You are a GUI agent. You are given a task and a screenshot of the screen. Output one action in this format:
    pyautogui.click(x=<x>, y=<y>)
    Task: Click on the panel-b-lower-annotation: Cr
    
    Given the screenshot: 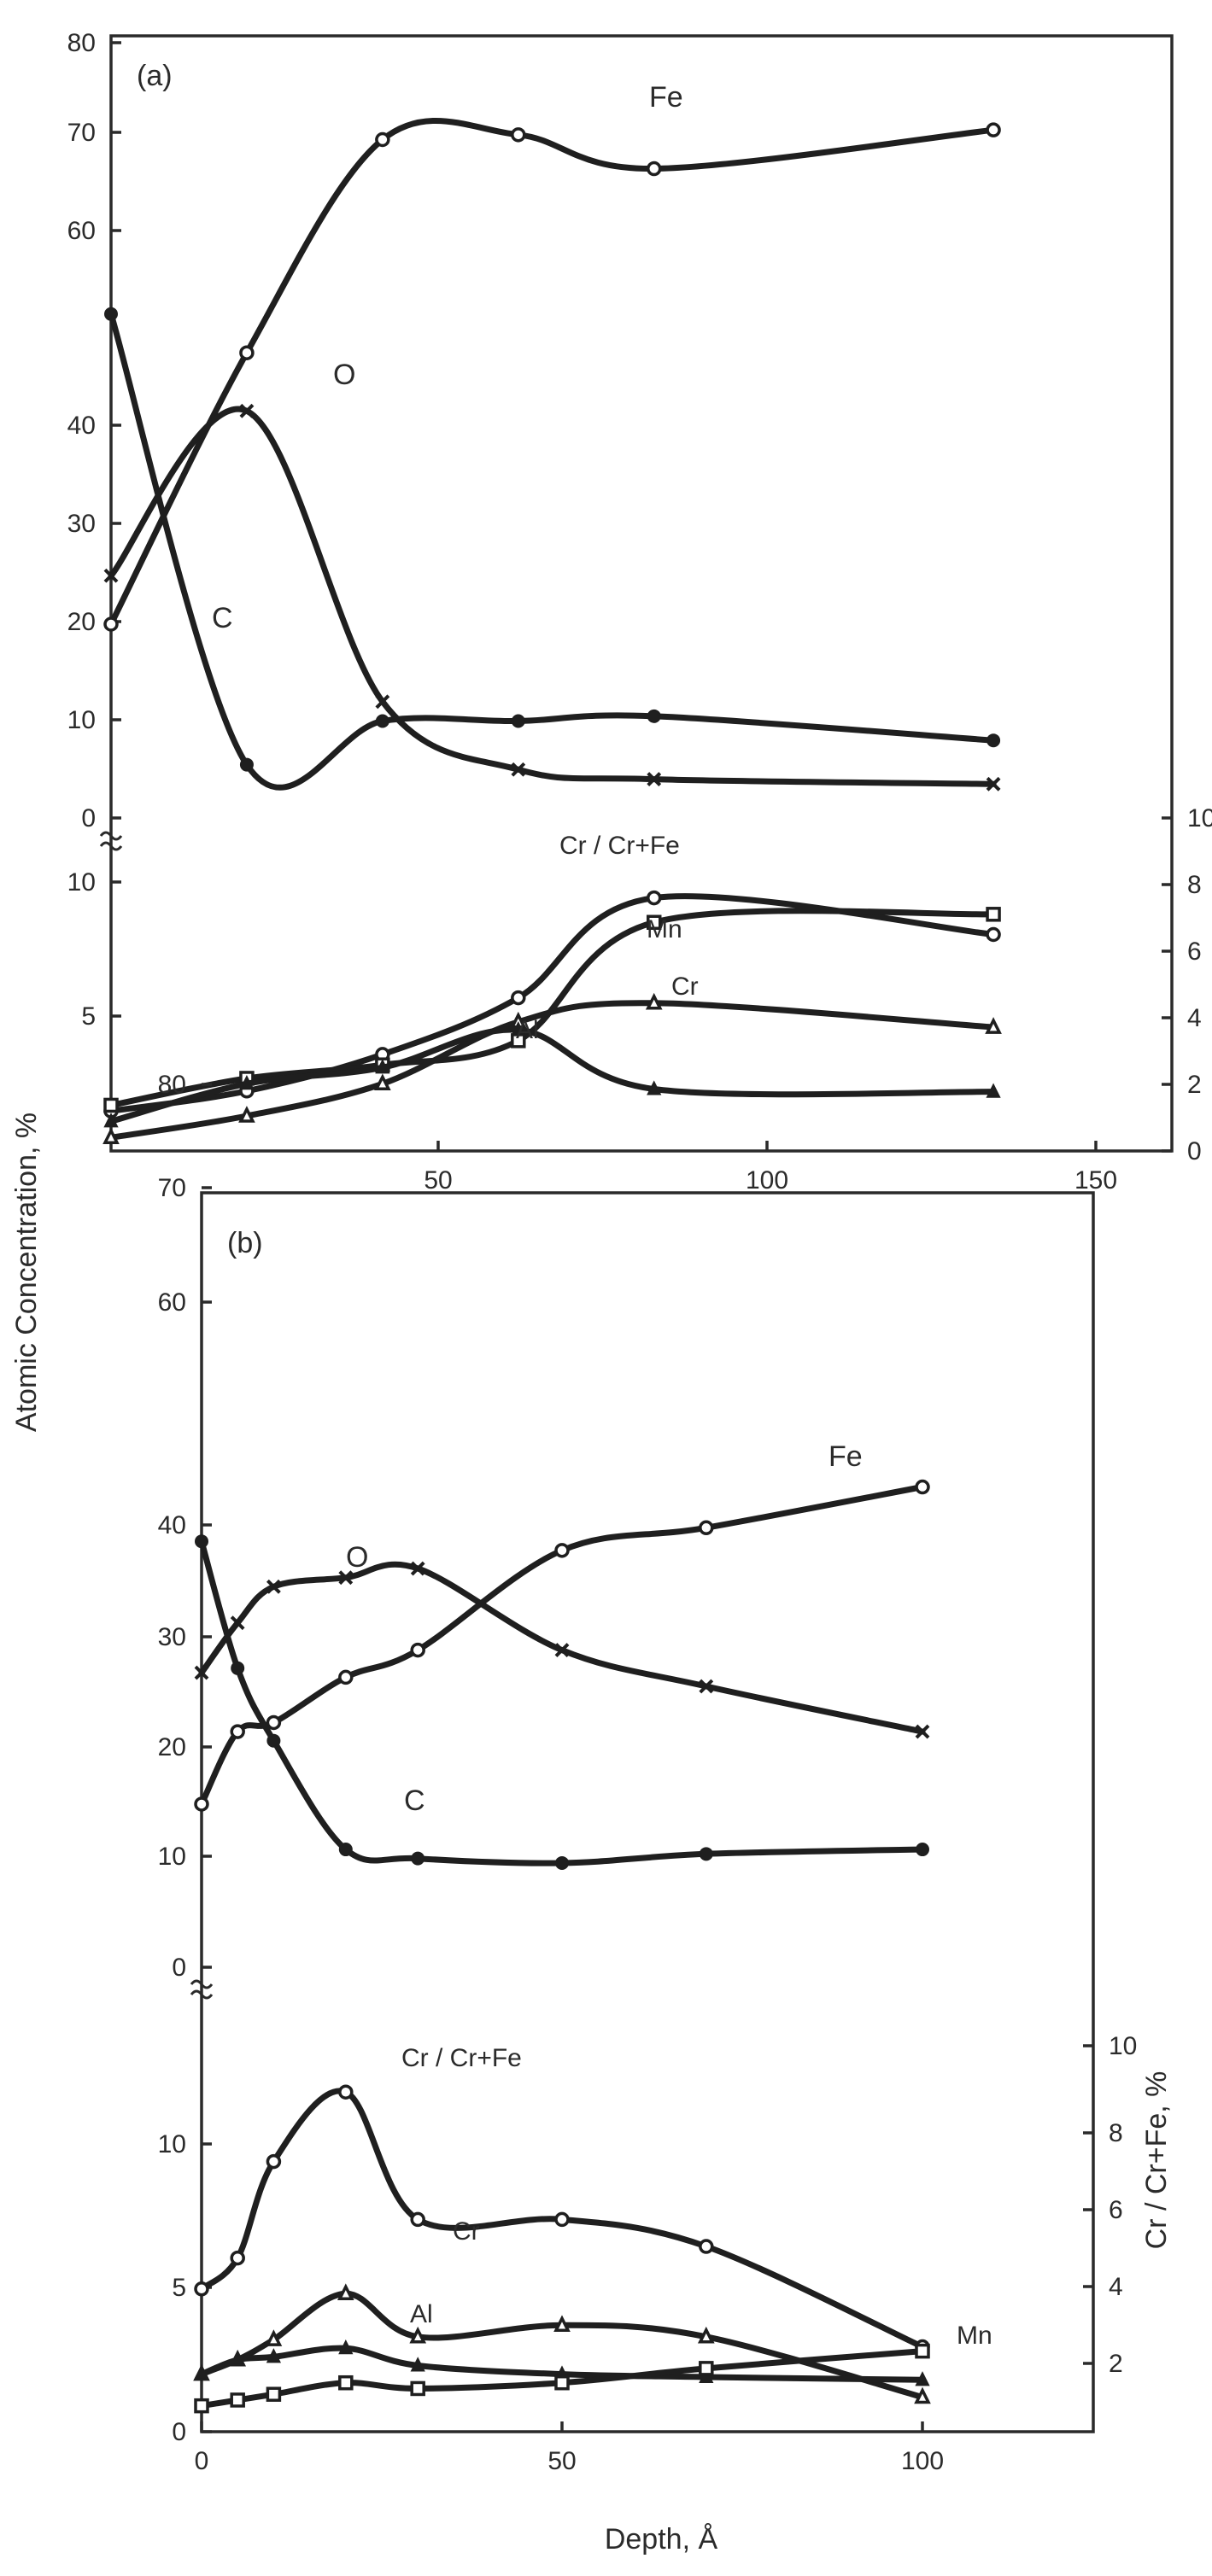 What is the action you would take?
    pyautogui.click(x=466, y=2231)
    